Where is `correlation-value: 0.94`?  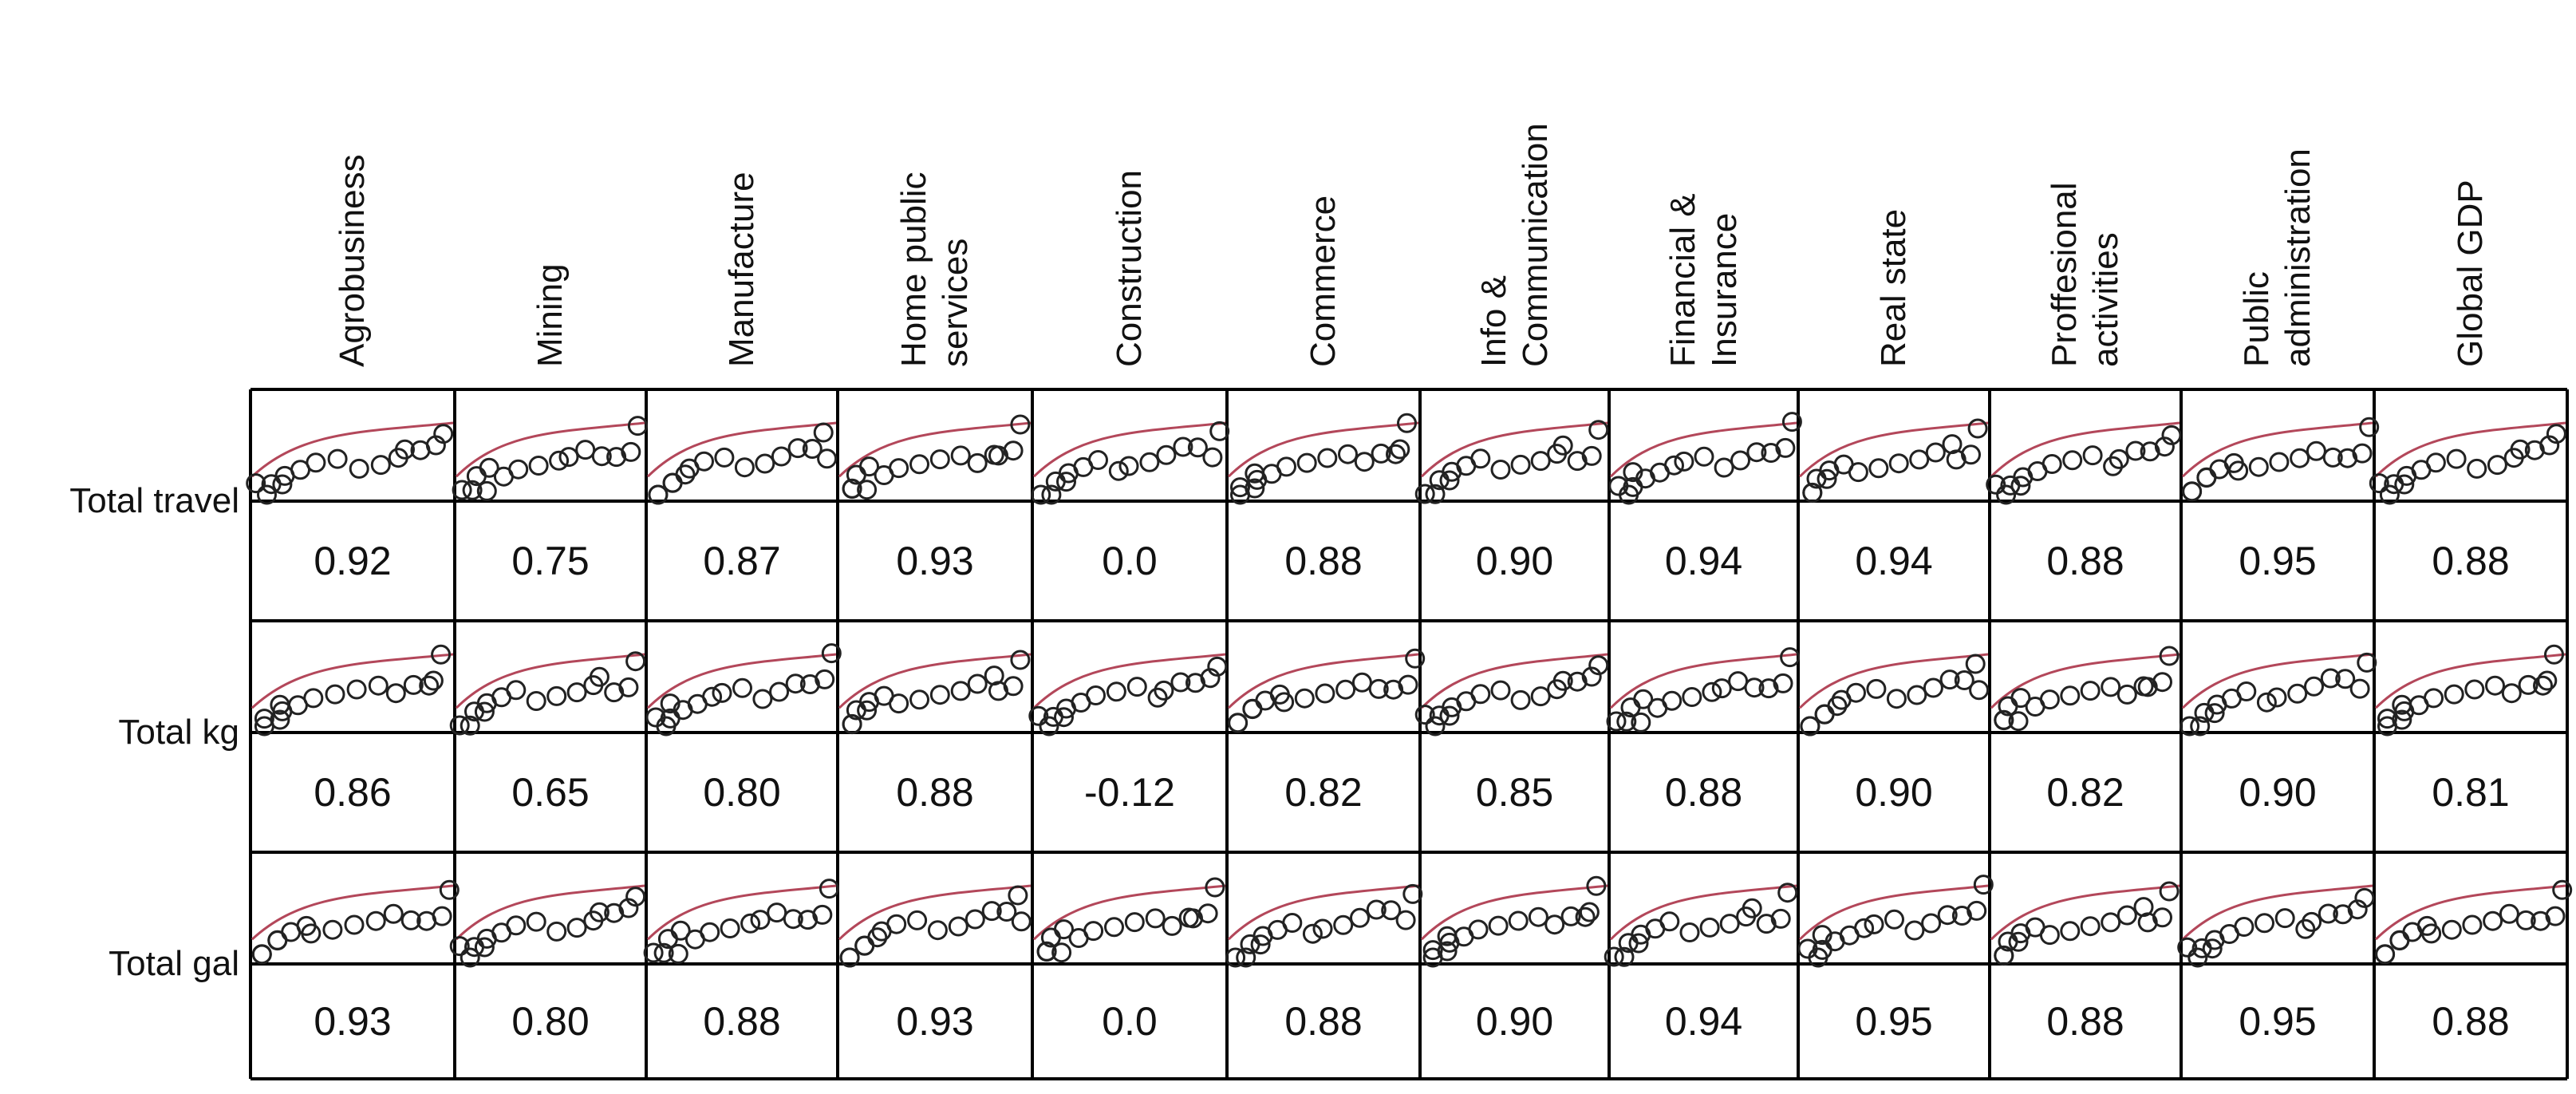 correlation-value: 0.94 is located at coordinates (1894, 561).